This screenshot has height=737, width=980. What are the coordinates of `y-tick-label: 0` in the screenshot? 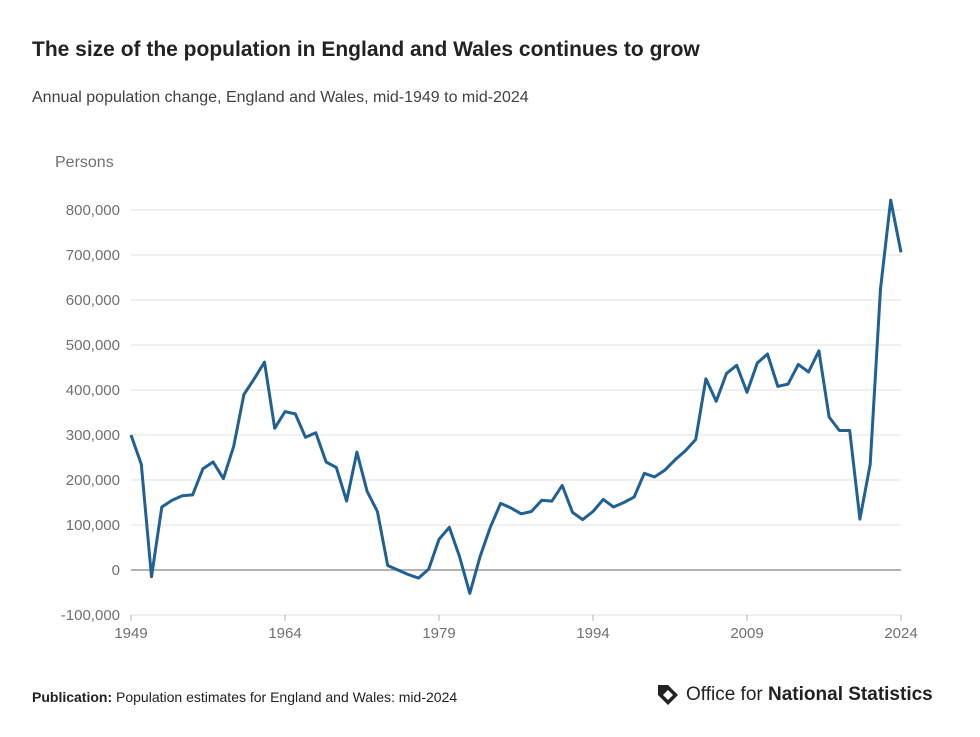 It's located at (116, 570).